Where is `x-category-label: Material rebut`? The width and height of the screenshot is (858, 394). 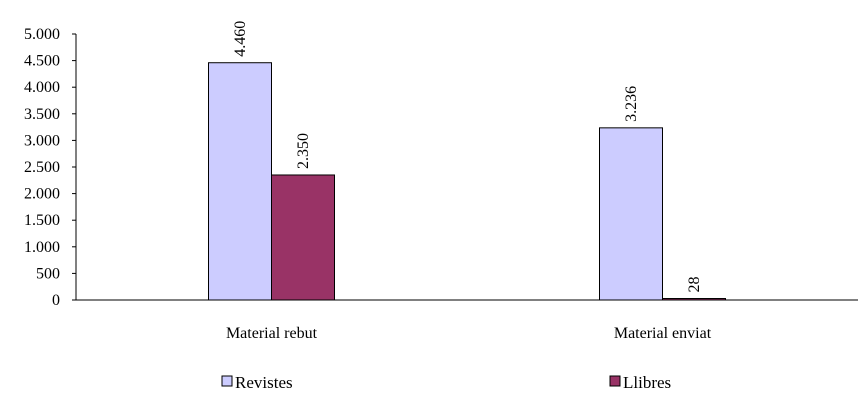
x-category-label: Material rebut is located at coordinates (272, 333).